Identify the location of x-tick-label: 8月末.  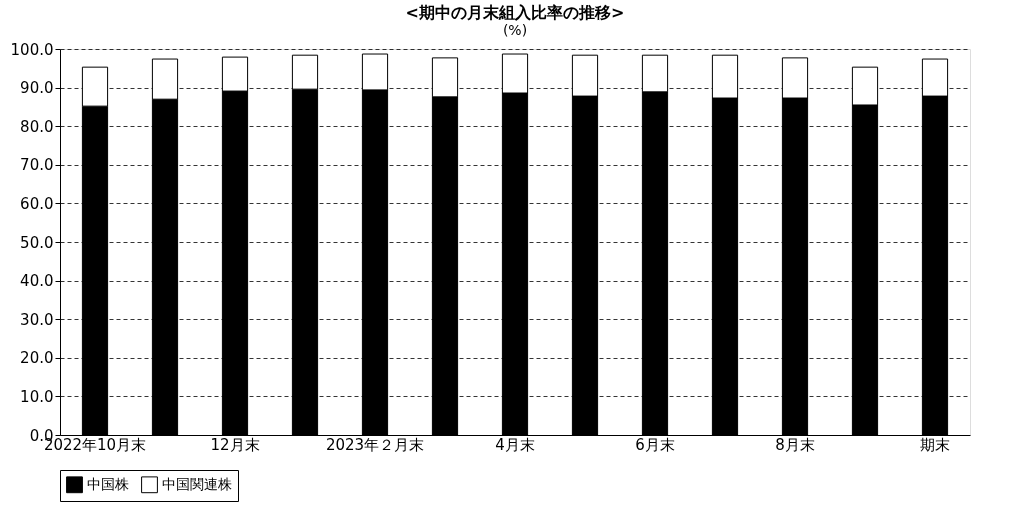
(795, 444).